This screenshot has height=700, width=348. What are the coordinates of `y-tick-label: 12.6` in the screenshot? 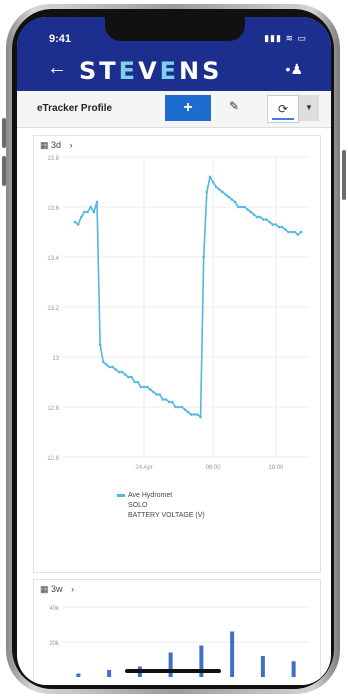 It's located at (53, 459).